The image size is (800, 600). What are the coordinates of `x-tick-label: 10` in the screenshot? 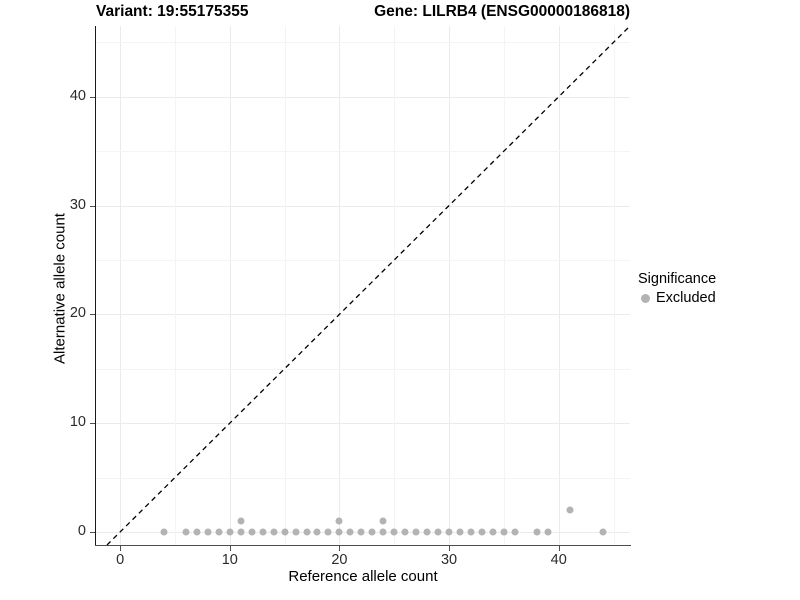 It's located at (229, 560).